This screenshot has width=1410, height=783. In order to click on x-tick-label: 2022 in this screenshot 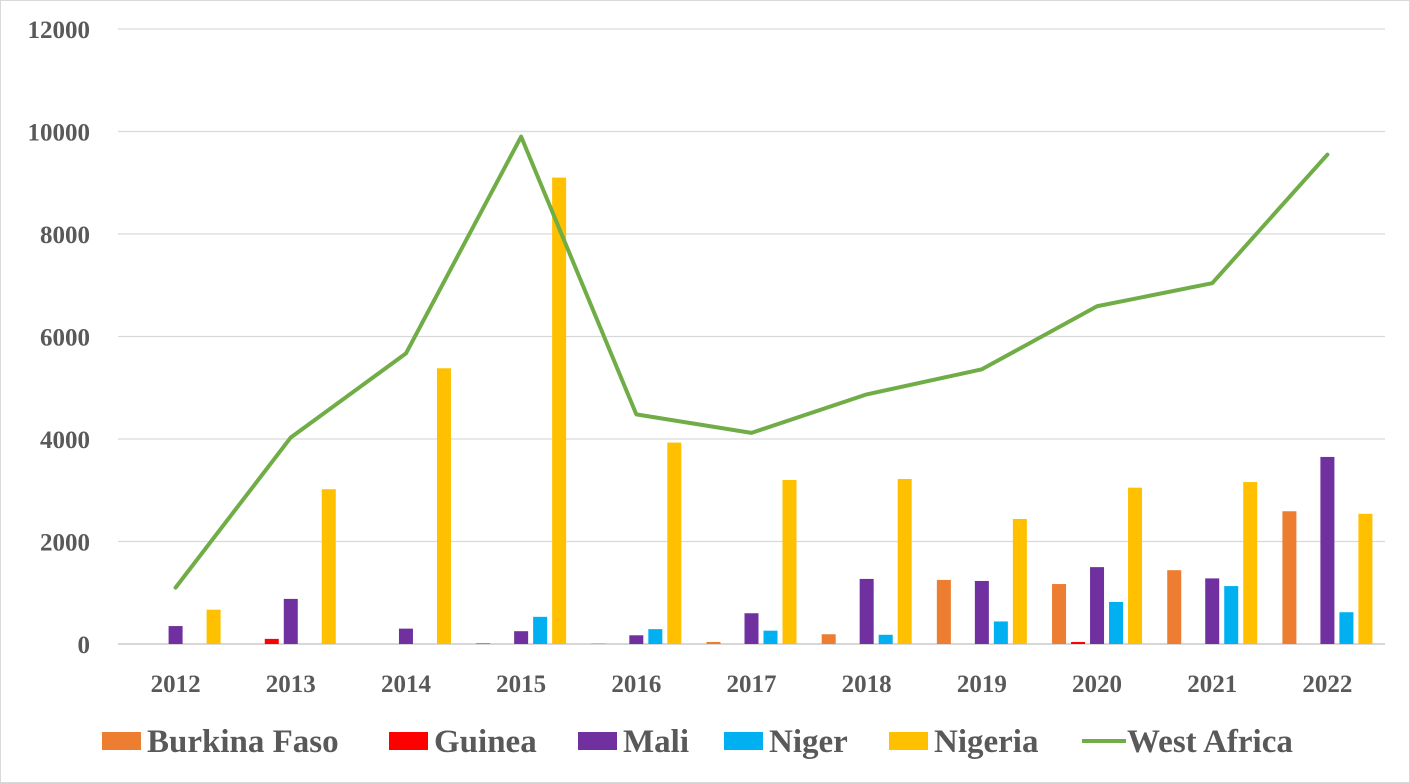, I will do `click(1327, 684)`.